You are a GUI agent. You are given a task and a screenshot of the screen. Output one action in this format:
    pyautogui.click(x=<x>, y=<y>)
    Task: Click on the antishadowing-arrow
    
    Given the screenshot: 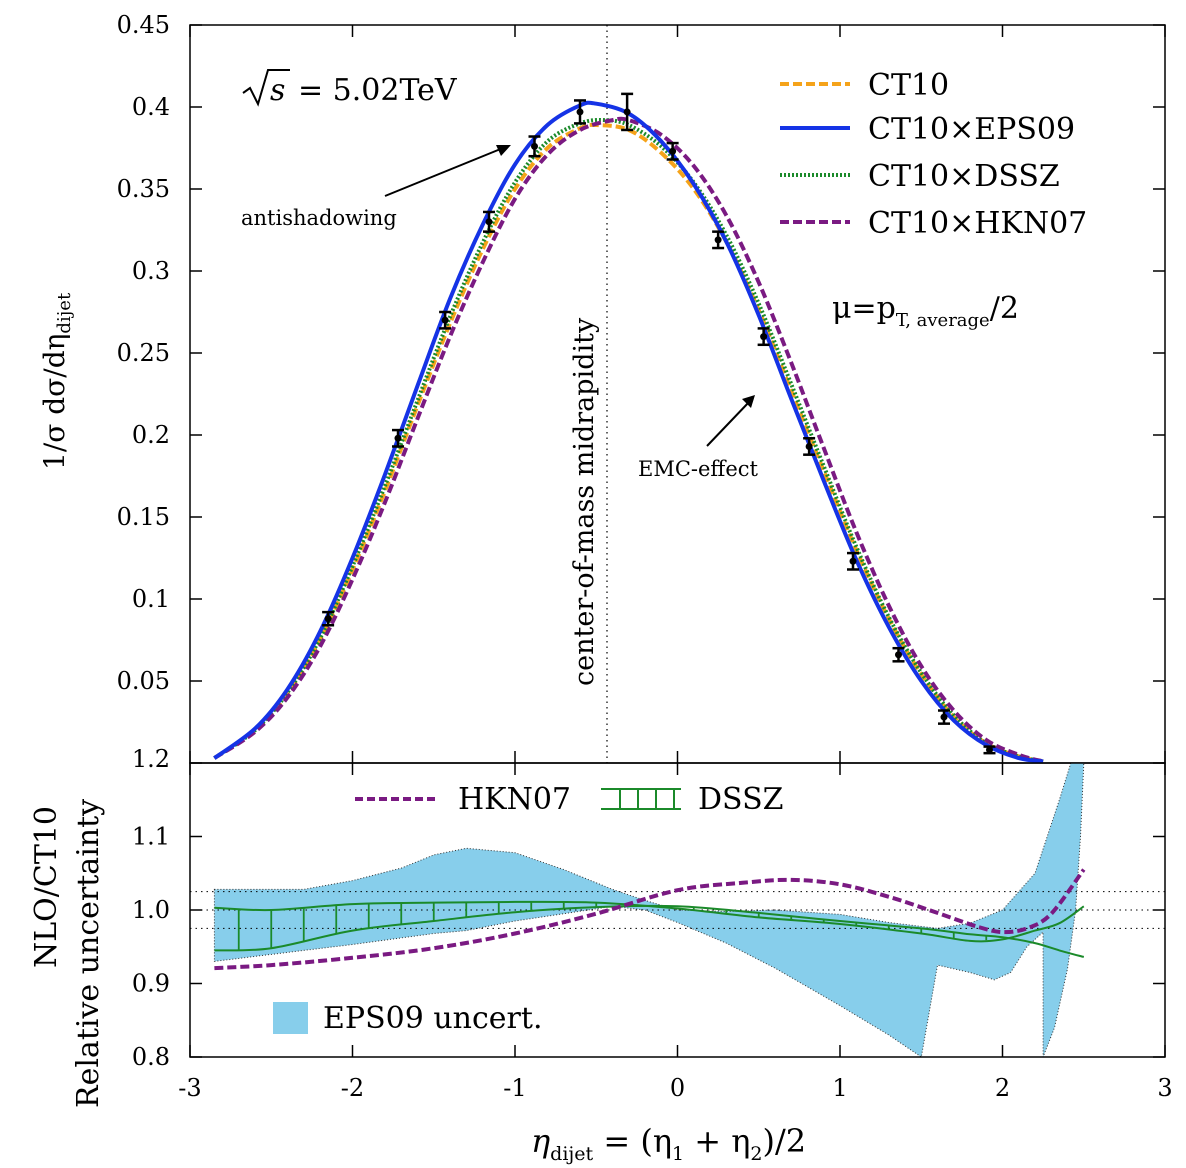 What is the action you would take?
    pyautogui.click(x=444, y=172)
    